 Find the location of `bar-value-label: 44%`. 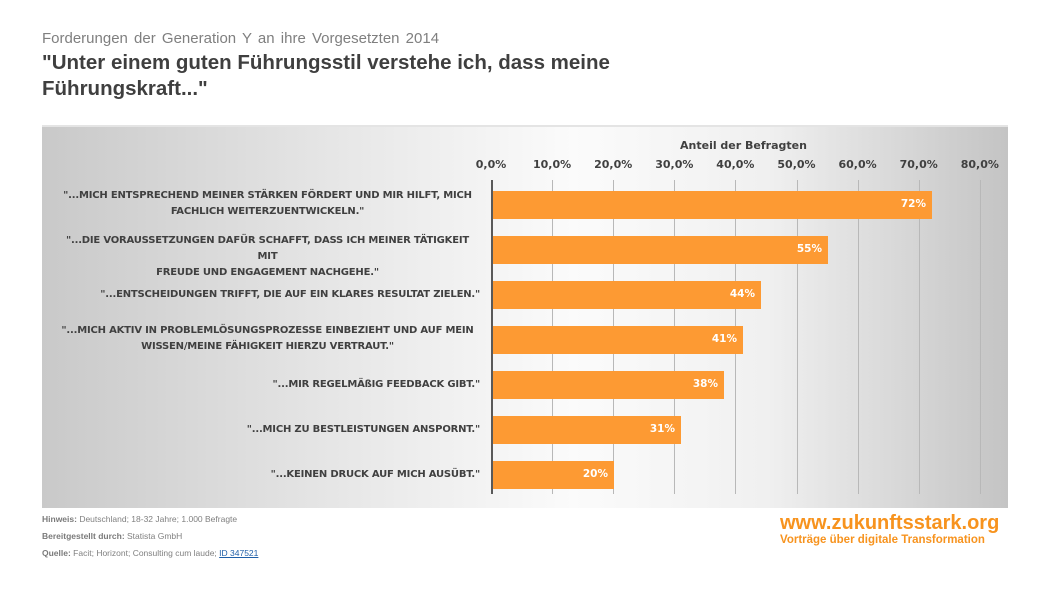

bar-value-label: 44% is located at coordinates (742, 294).